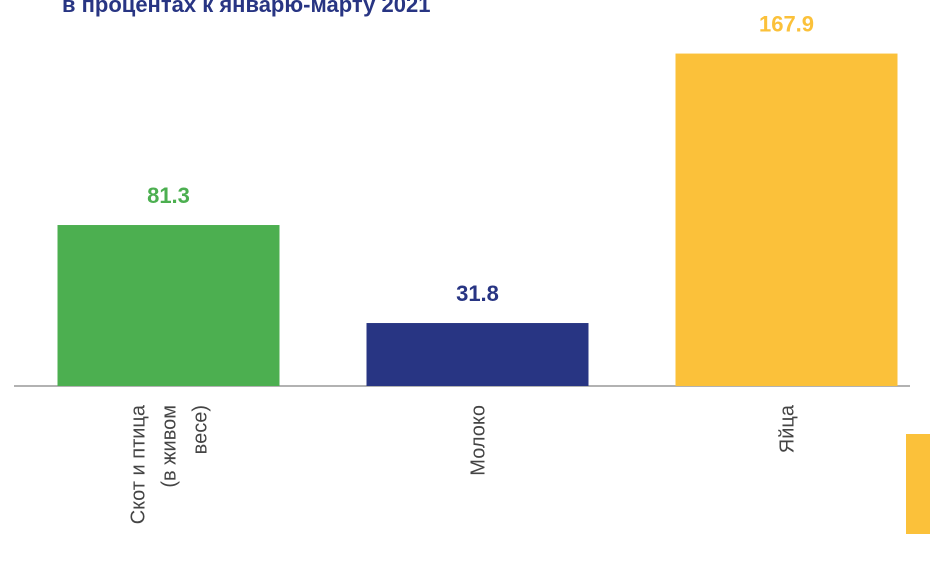 Image resolution: width=930 pixels, height=561 pixels. I want to click on data-label: 31.8, so click(477, 293).